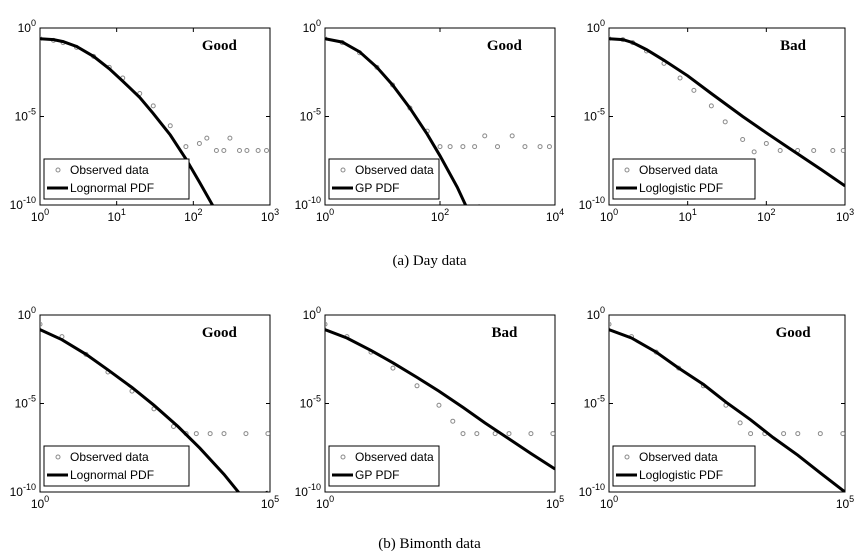 This screenshot has height=558, width=859. I want to click on x-tick-label: 10⁴, so click(555, 215).